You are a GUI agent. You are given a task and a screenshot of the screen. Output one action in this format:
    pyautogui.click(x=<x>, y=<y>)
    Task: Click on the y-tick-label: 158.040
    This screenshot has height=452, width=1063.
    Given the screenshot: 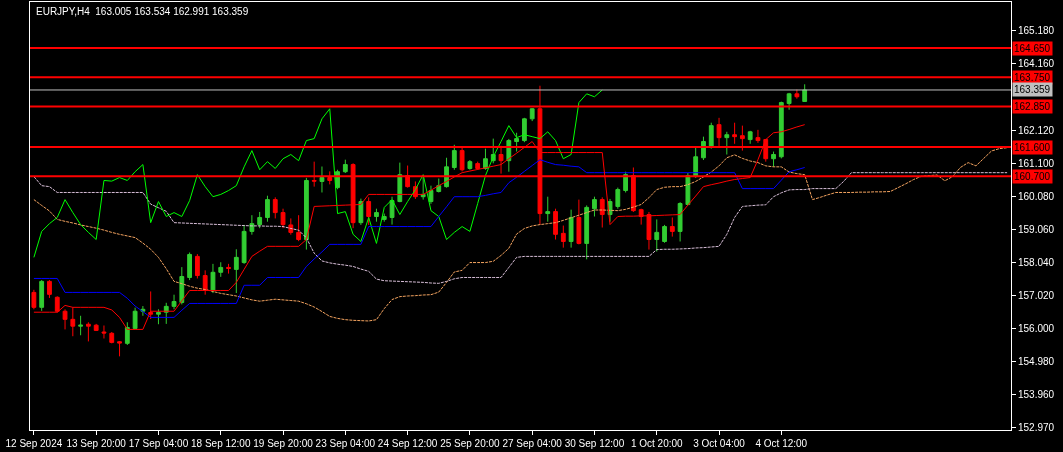 What is the action you would take?
    pyautogui.click(x=1036, y=263)
    